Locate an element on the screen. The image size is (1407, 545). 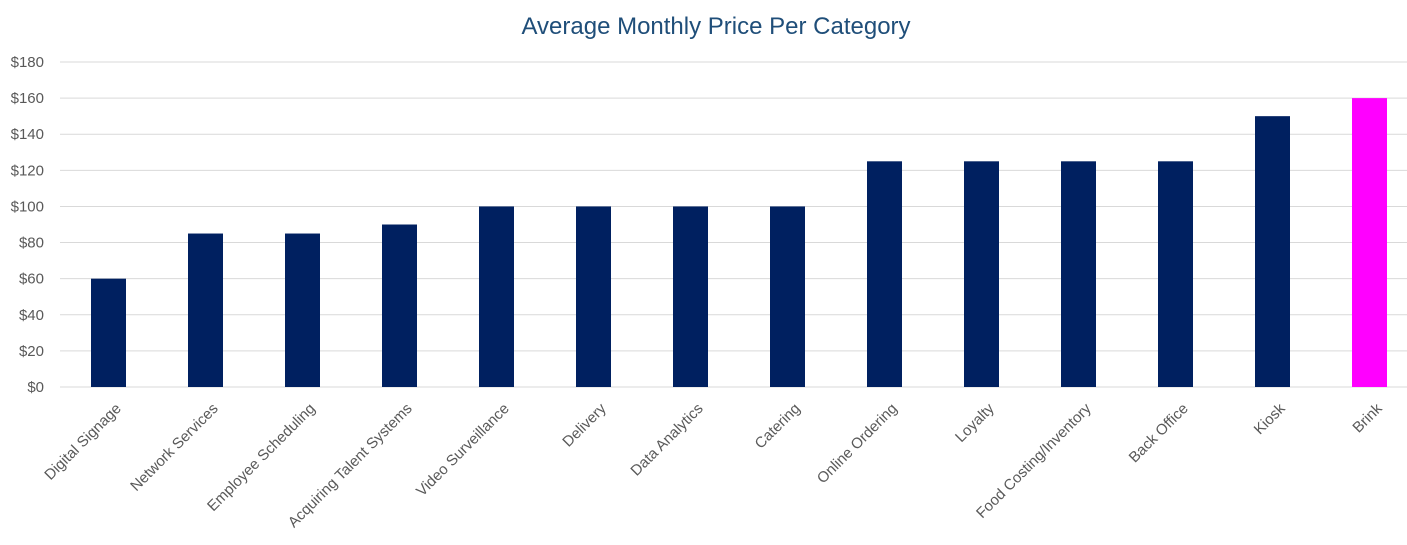
x-tick-label: Video Surveillance is located at coordinates (463, 450).